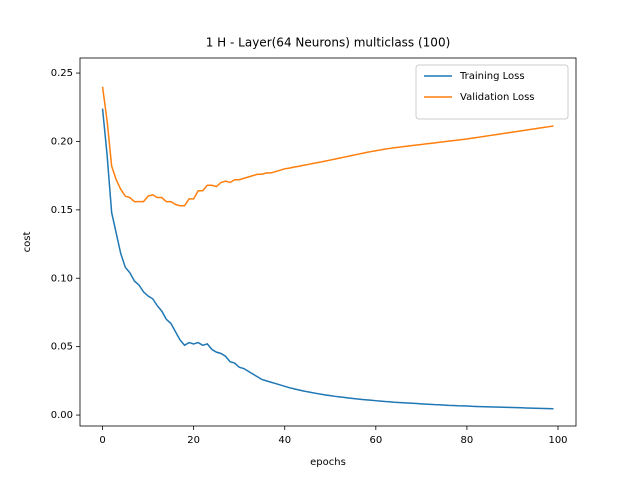  Describe the element at coordinates (62, 73) in the screenshot. I see `y-tick-label: 0.25` at that location.